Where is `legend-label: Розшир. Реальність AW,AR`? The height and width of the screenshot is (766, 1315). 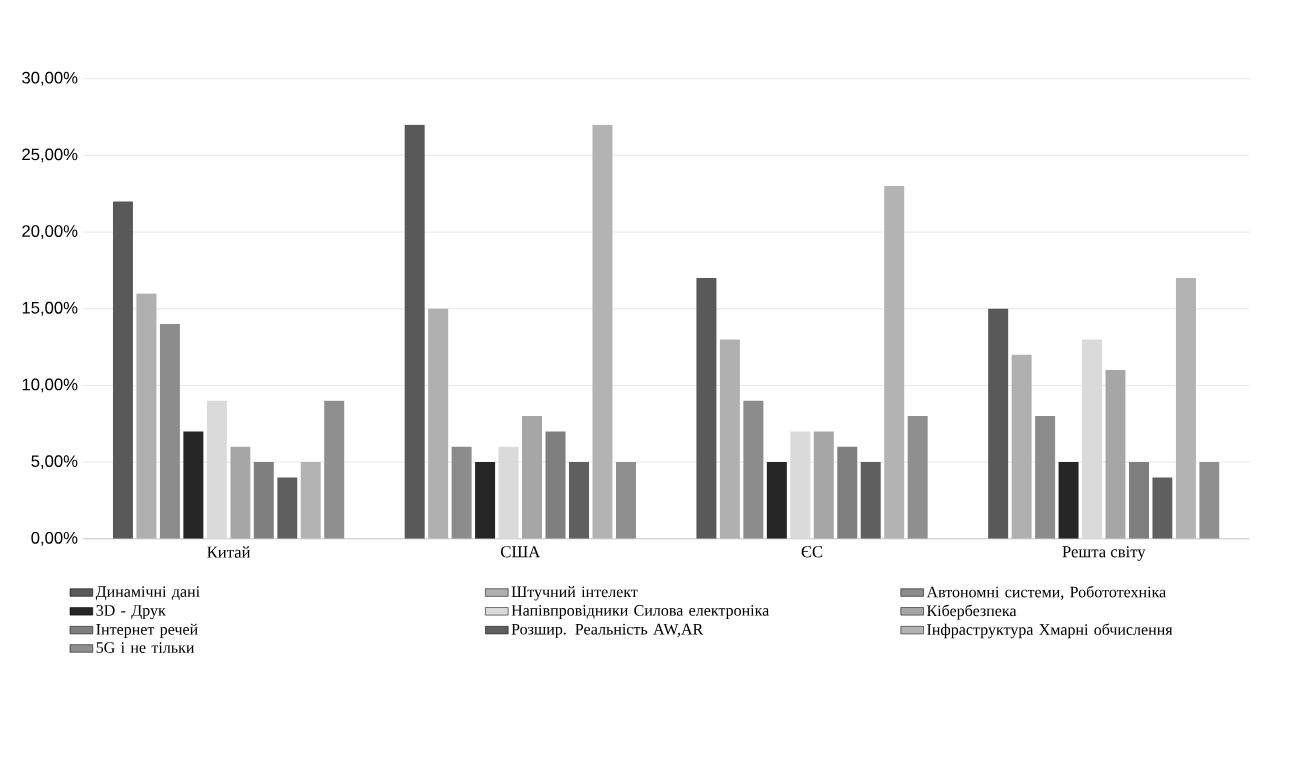
legend-label: Розшир. Реальність AW,AR is located at coordinates (607, 631).